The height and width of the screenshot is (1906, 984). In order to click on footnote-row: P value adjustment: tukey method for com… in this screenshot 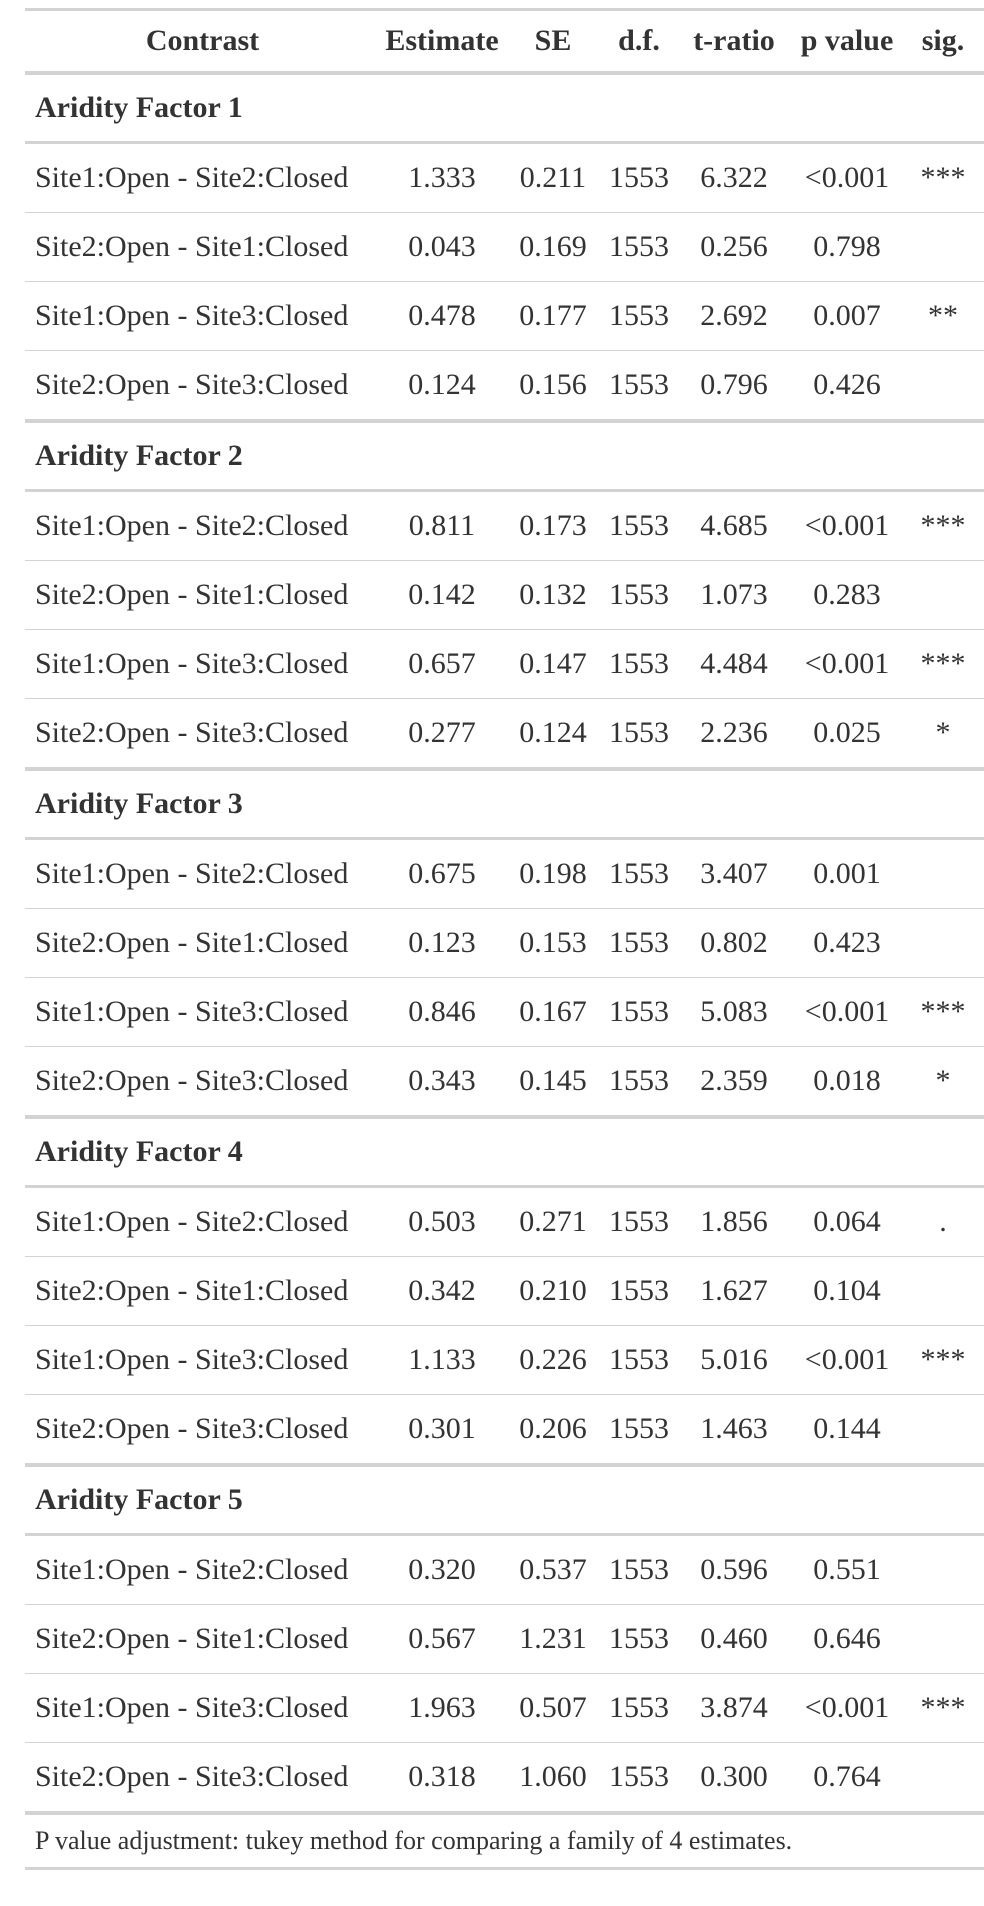, I will do `click(504, 1841)`.